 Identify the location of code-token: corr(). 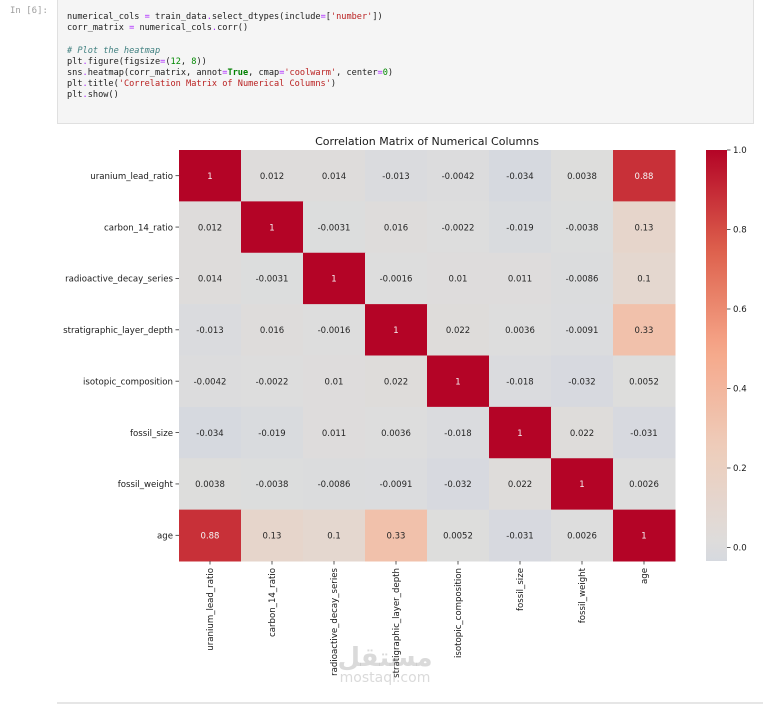
(233, 28).